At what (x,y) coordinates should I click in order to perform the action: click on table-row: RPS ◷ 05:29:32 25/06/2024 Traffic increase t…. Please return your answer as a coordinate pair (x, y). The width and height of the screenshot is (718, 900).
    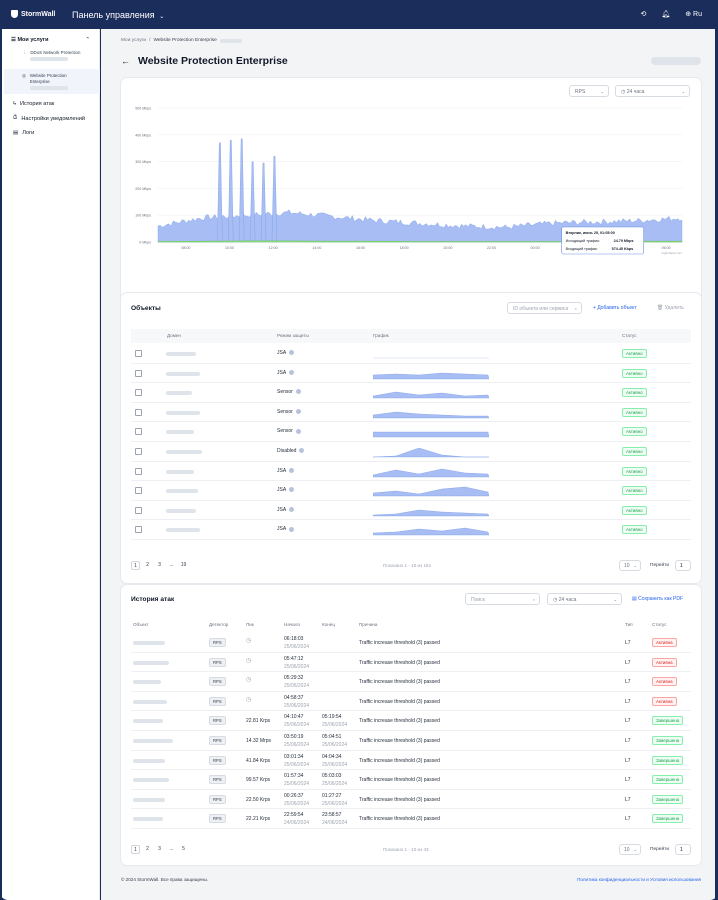
    Looking at the image, I should click on (411, 682).